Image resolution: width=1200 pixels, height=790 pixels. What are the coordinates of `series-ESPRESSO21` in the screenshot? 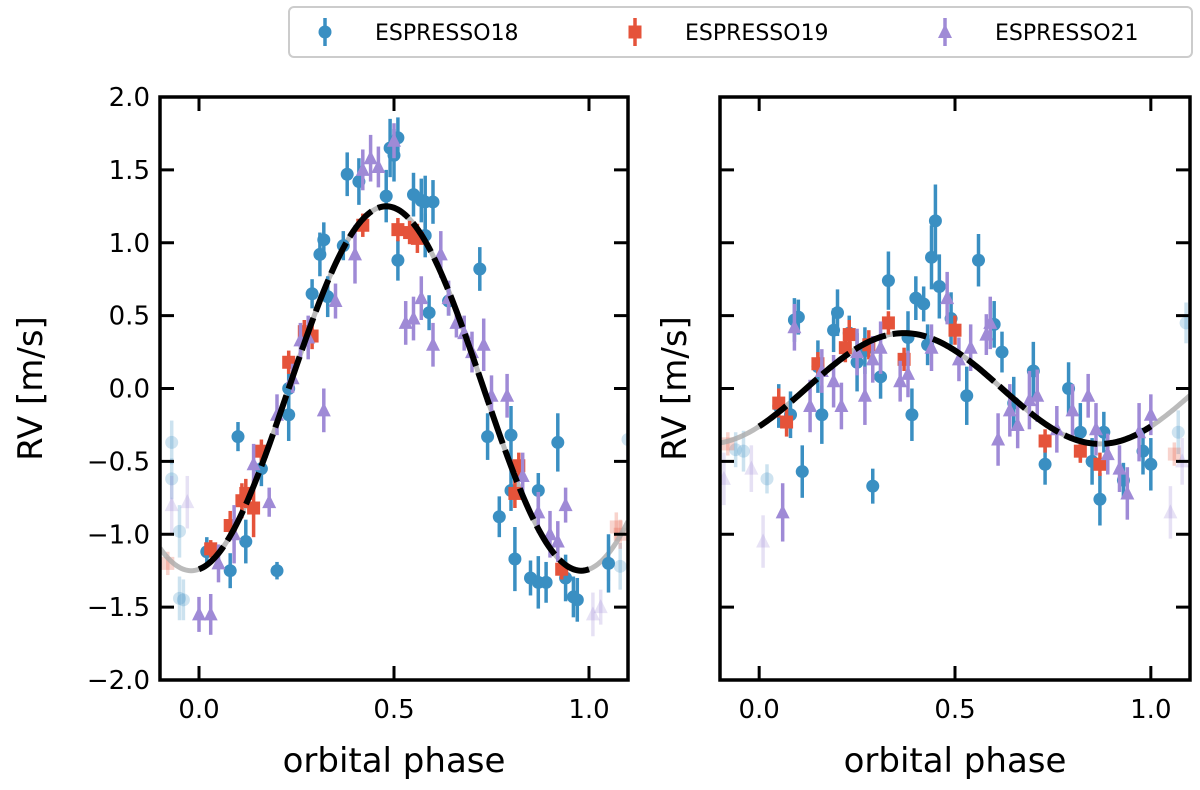 It's located at (966, 406).